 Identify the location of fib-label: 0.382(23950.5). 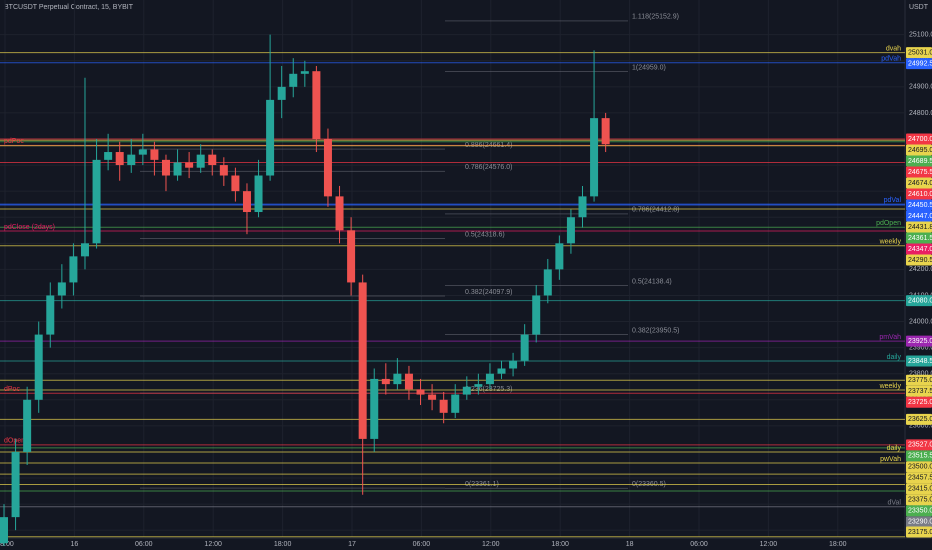
(655, 330).